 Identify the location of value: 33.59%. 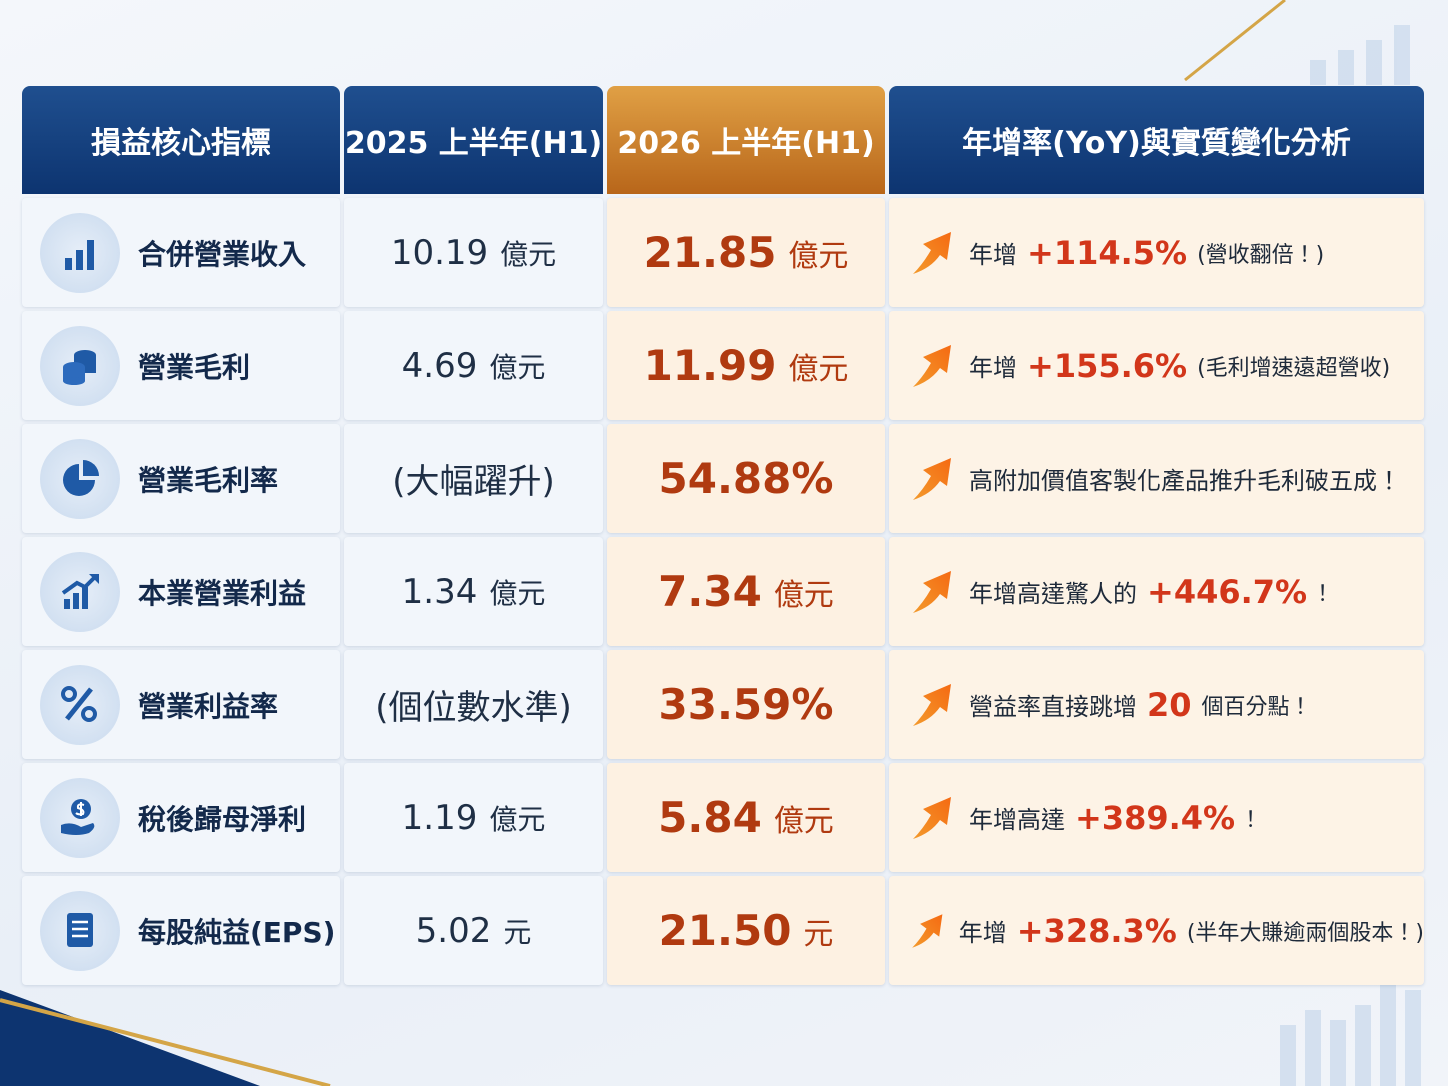
(746, 704).